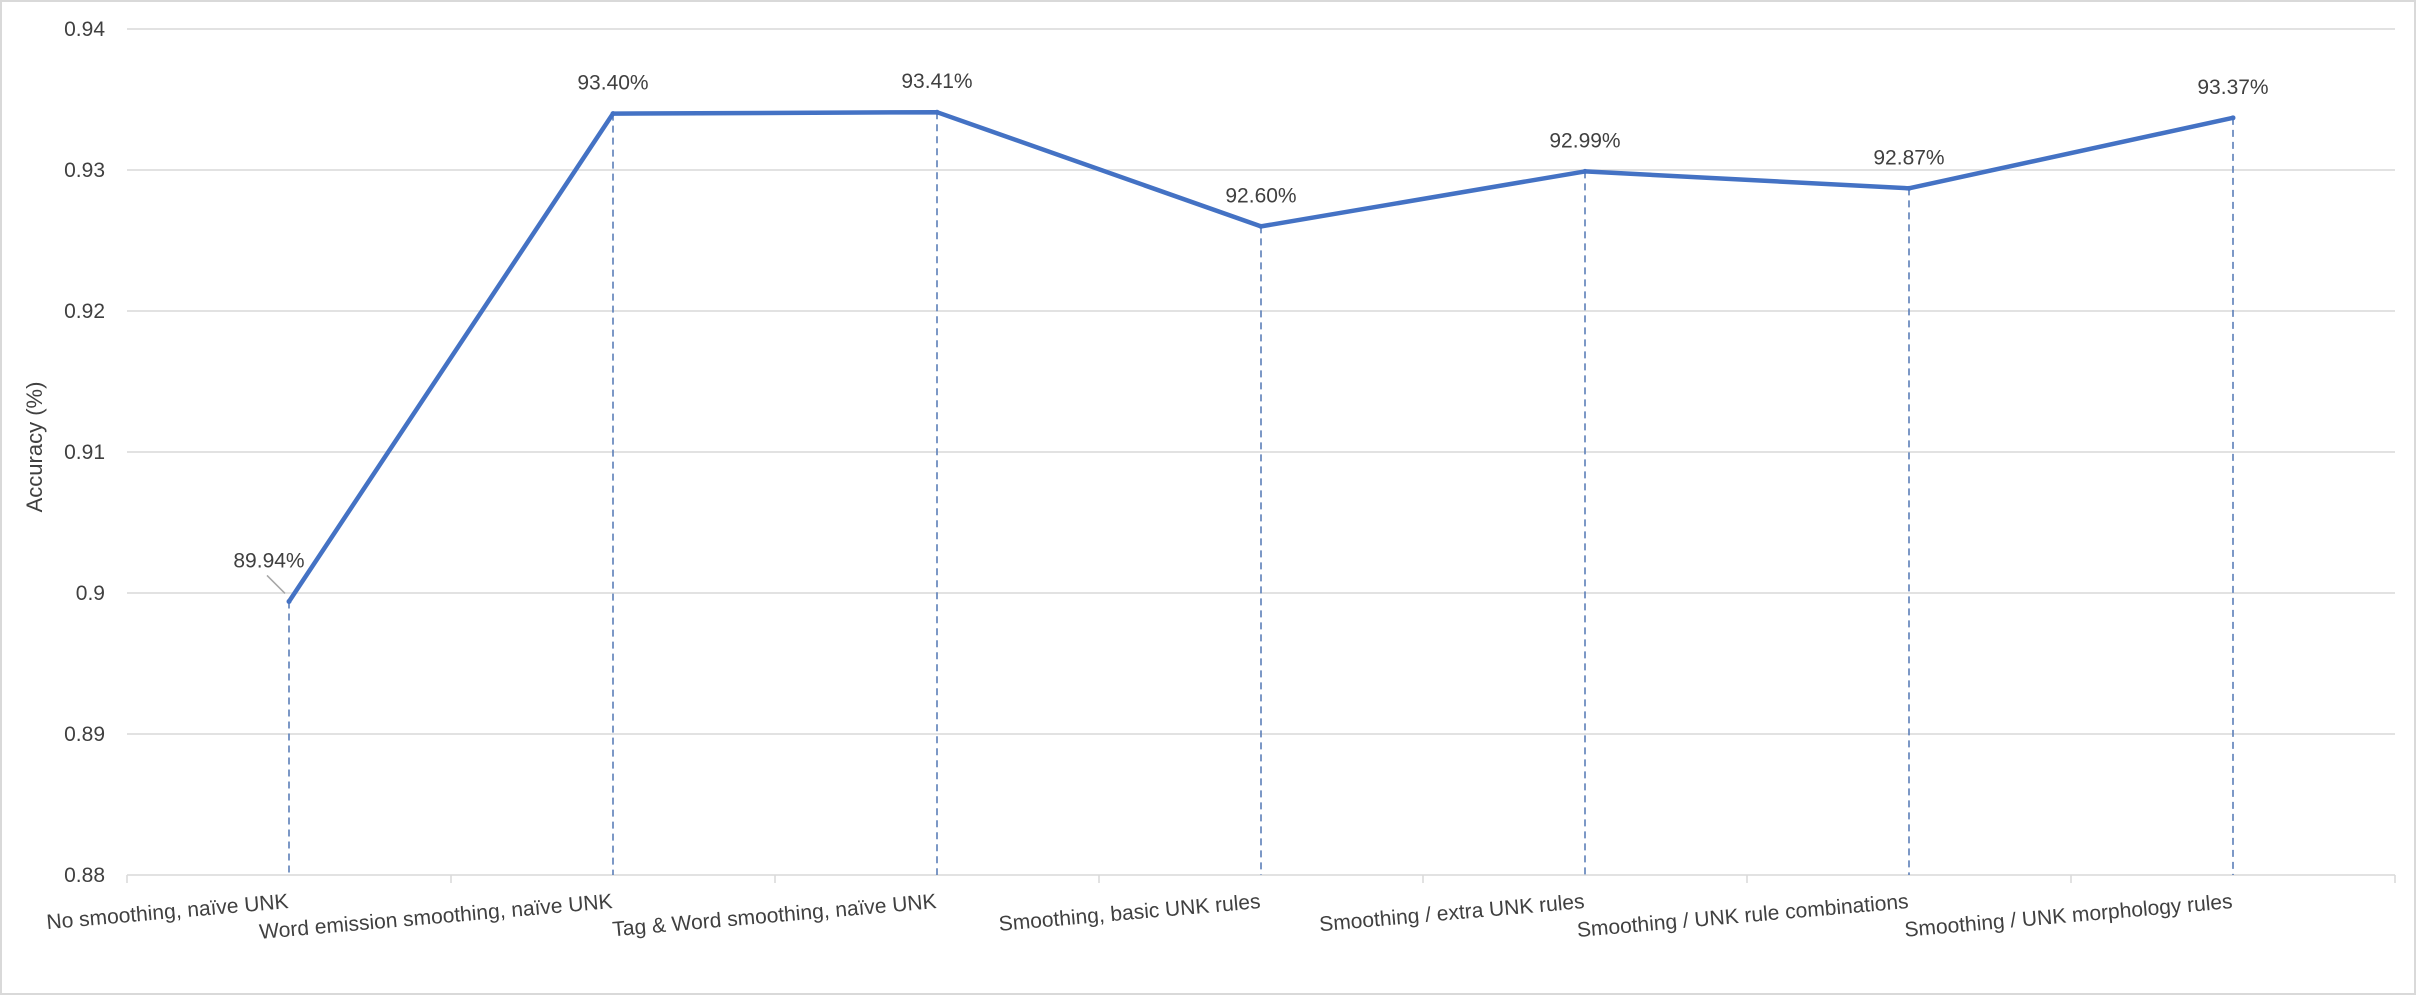 Image resolution: width=2416 pixels, height=998 pixels. What do you see at coordinates (84, 170) in the screenshot?
I see `y-tick-label: 0.93` at bounding box center [84, 170].